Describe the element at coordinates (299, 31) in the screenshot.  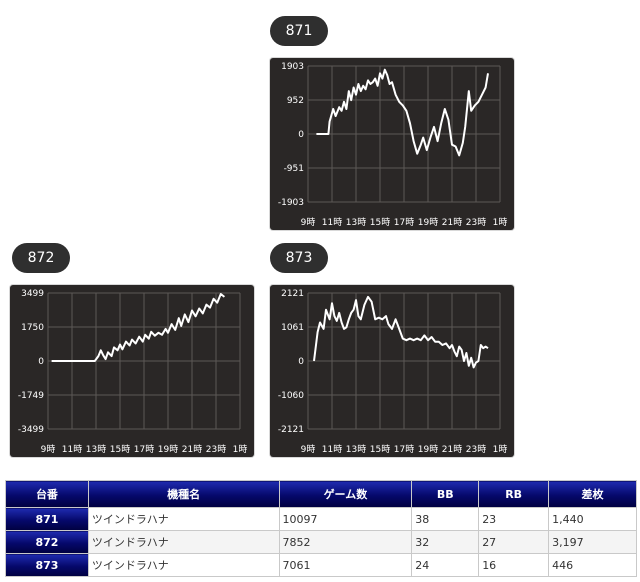
I see `machine-871-label: 871` at that location.